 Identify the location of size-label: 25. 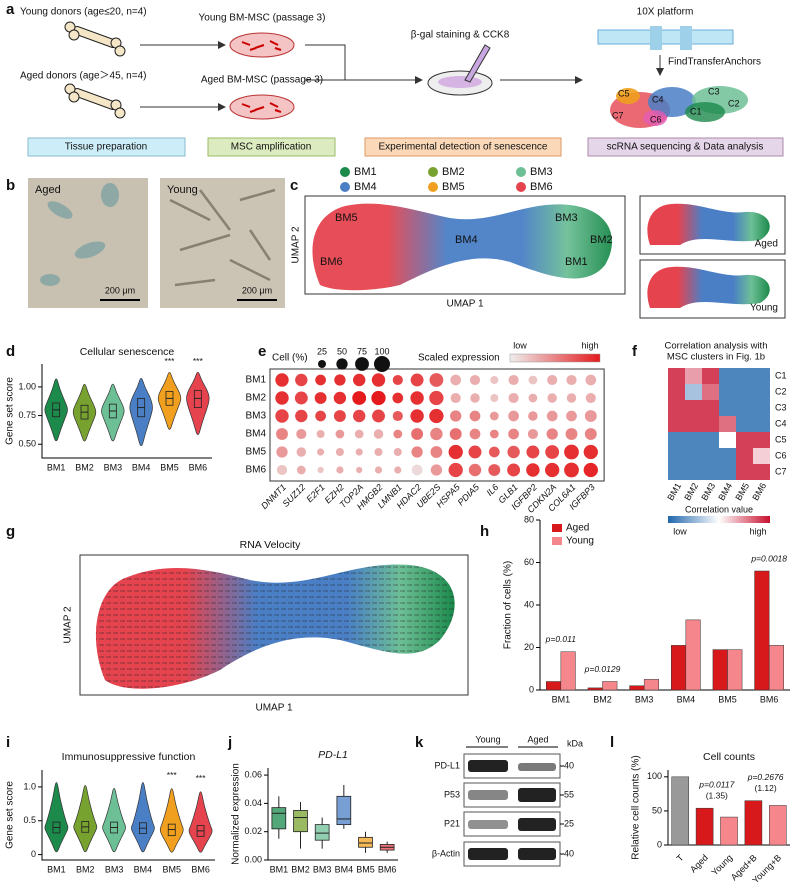
(569, 823).